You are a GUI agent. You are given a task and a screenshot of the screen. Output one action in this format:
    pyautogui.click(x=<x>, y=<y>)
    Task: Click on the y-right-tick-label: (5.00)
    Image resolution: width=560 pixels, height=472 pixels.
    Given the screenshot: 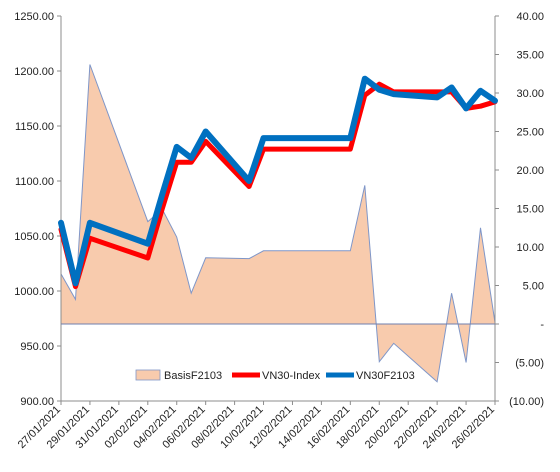 What is the action you would take?
    pyautogui.click(x=529, y=364)
    